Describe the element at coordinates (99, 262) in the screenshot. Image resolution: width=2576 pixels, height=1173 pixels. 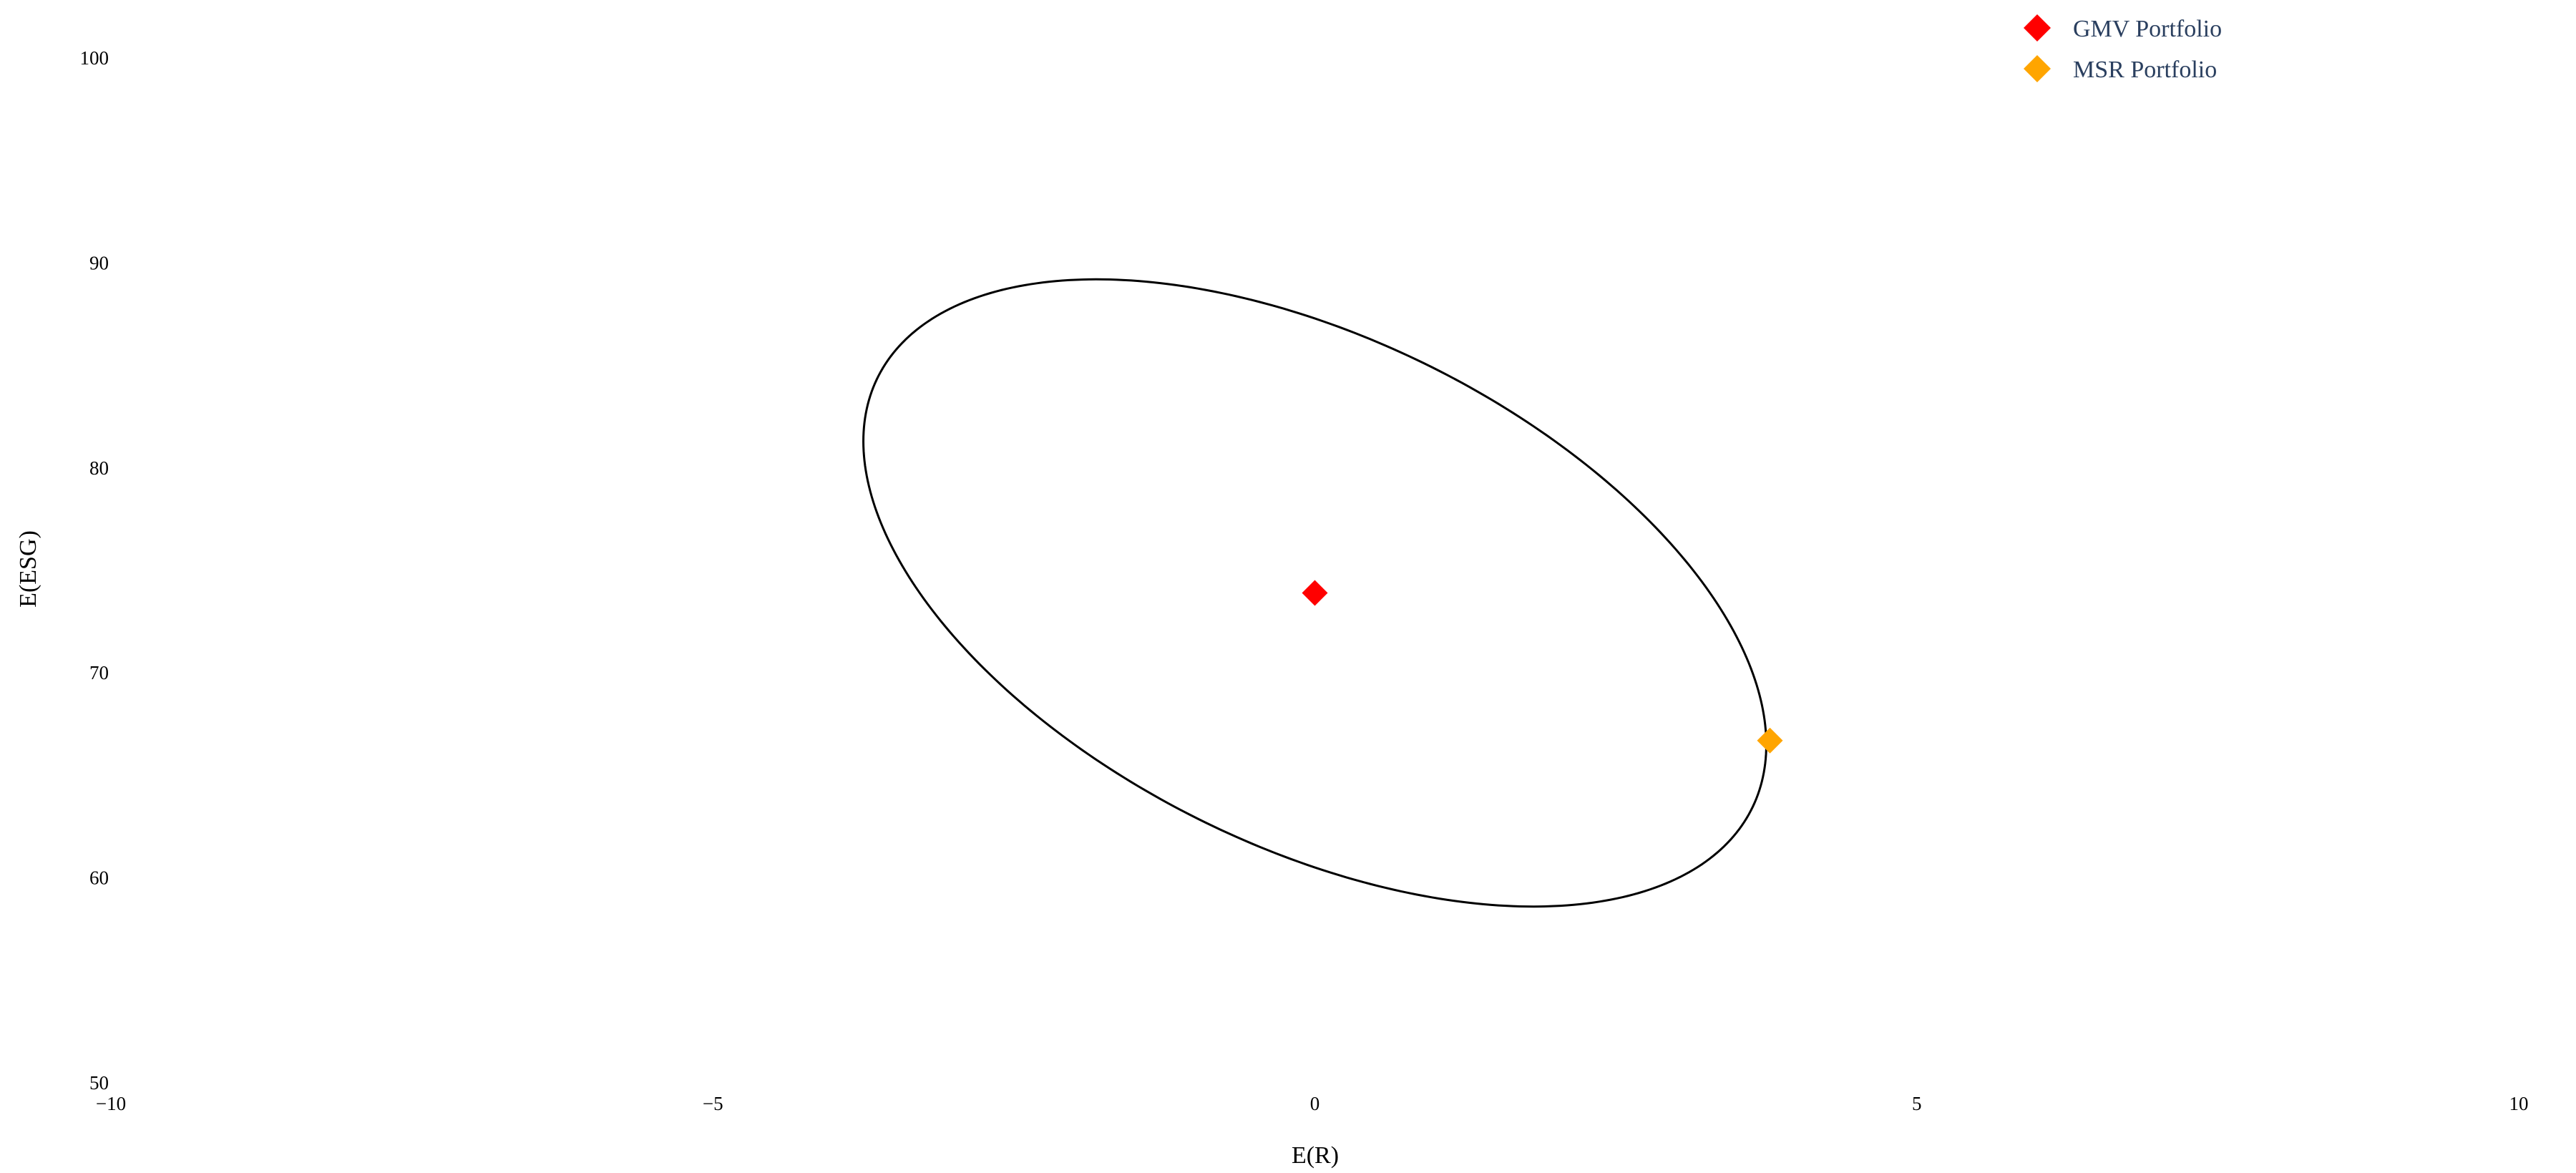
I see `y-tick-label: 90` at that location.